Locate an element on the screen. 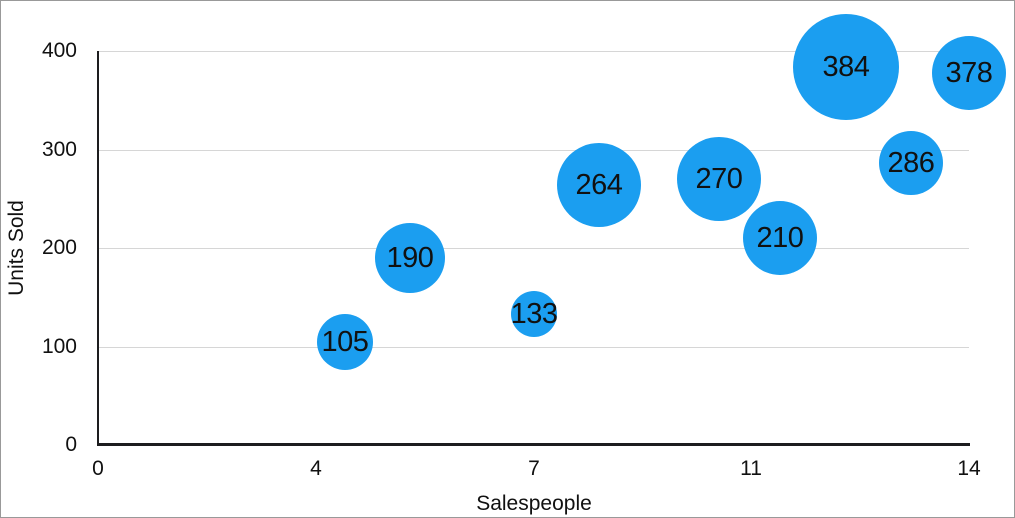 This screenshot has height=518, width=1015. bubble-value-label: 286 is located at coordinates (911, 162).